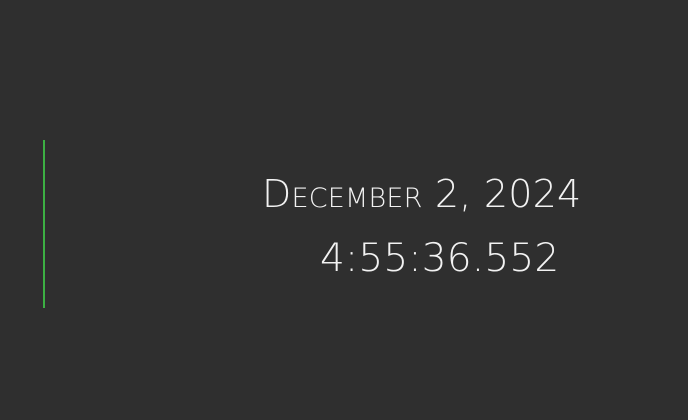  I want to click on accent-bar, so click(44, 224).